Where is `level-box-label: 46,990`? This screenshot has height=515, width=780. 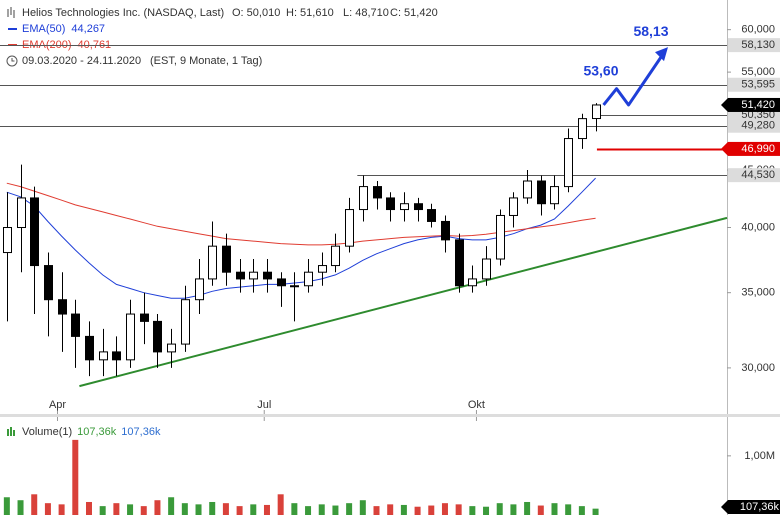
level-box-label: 46,990 is located at coordinates (758, 149).